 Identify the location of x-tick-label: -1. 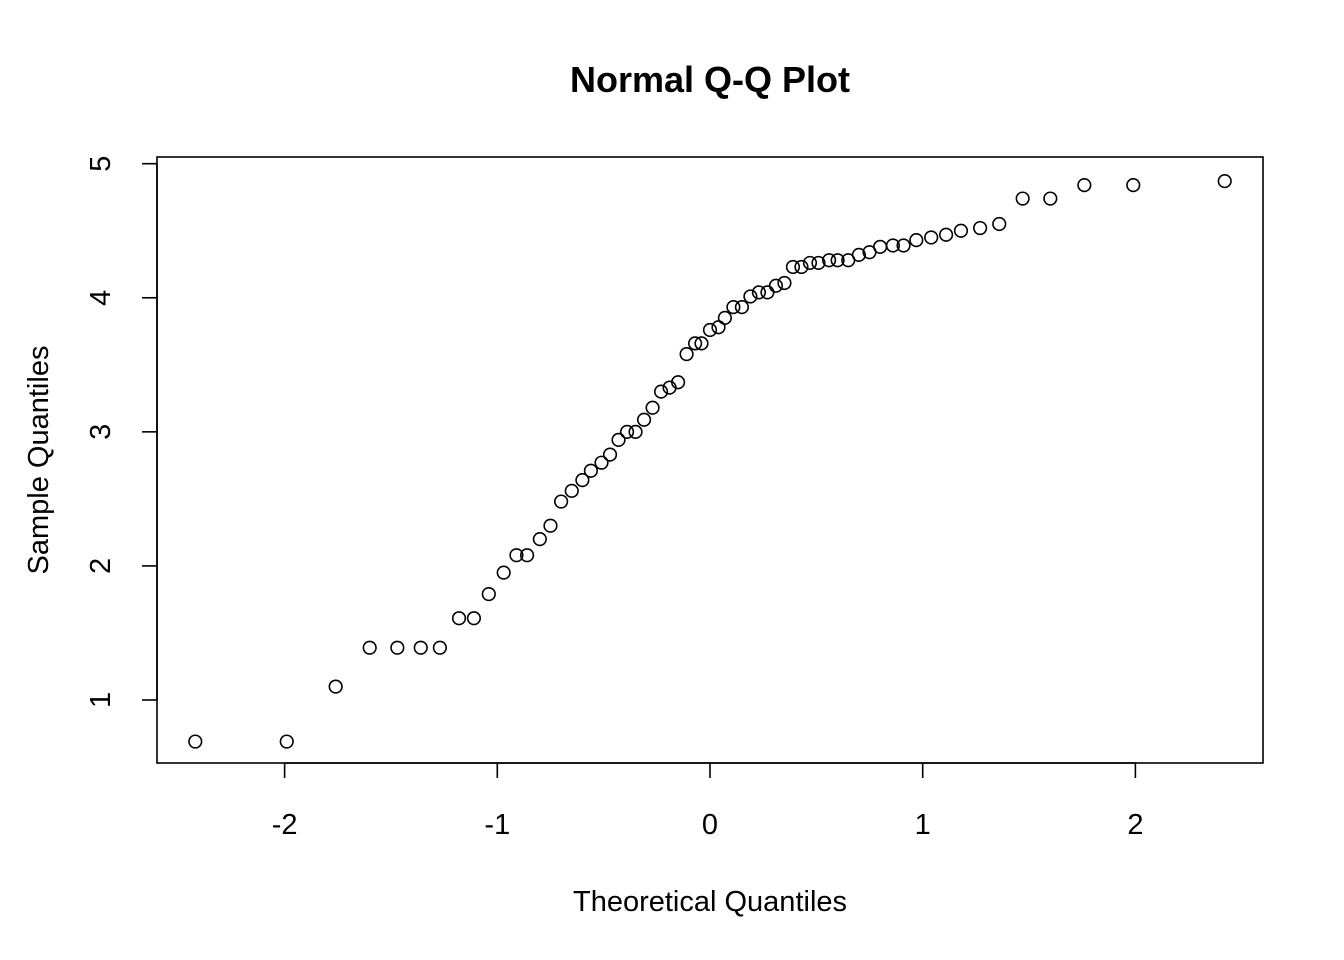
(497, 825).